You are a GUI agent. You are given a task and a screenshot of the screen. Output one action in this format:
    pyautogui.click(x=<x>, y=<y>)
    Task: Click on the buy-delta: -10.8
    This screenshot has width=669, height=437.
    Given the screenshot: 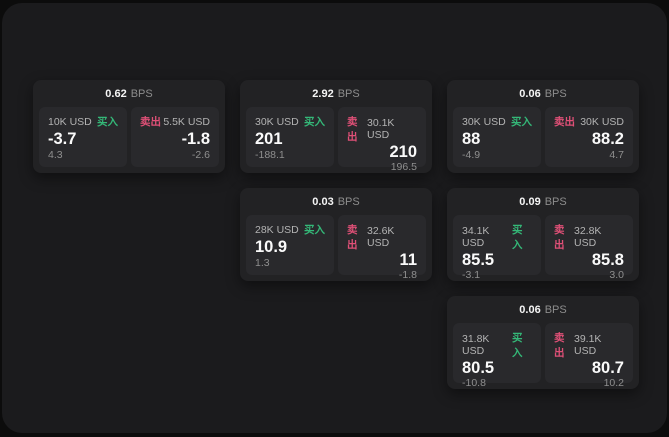 What is the action you would take?
    pyautogui.click(x=474, y=382)
    